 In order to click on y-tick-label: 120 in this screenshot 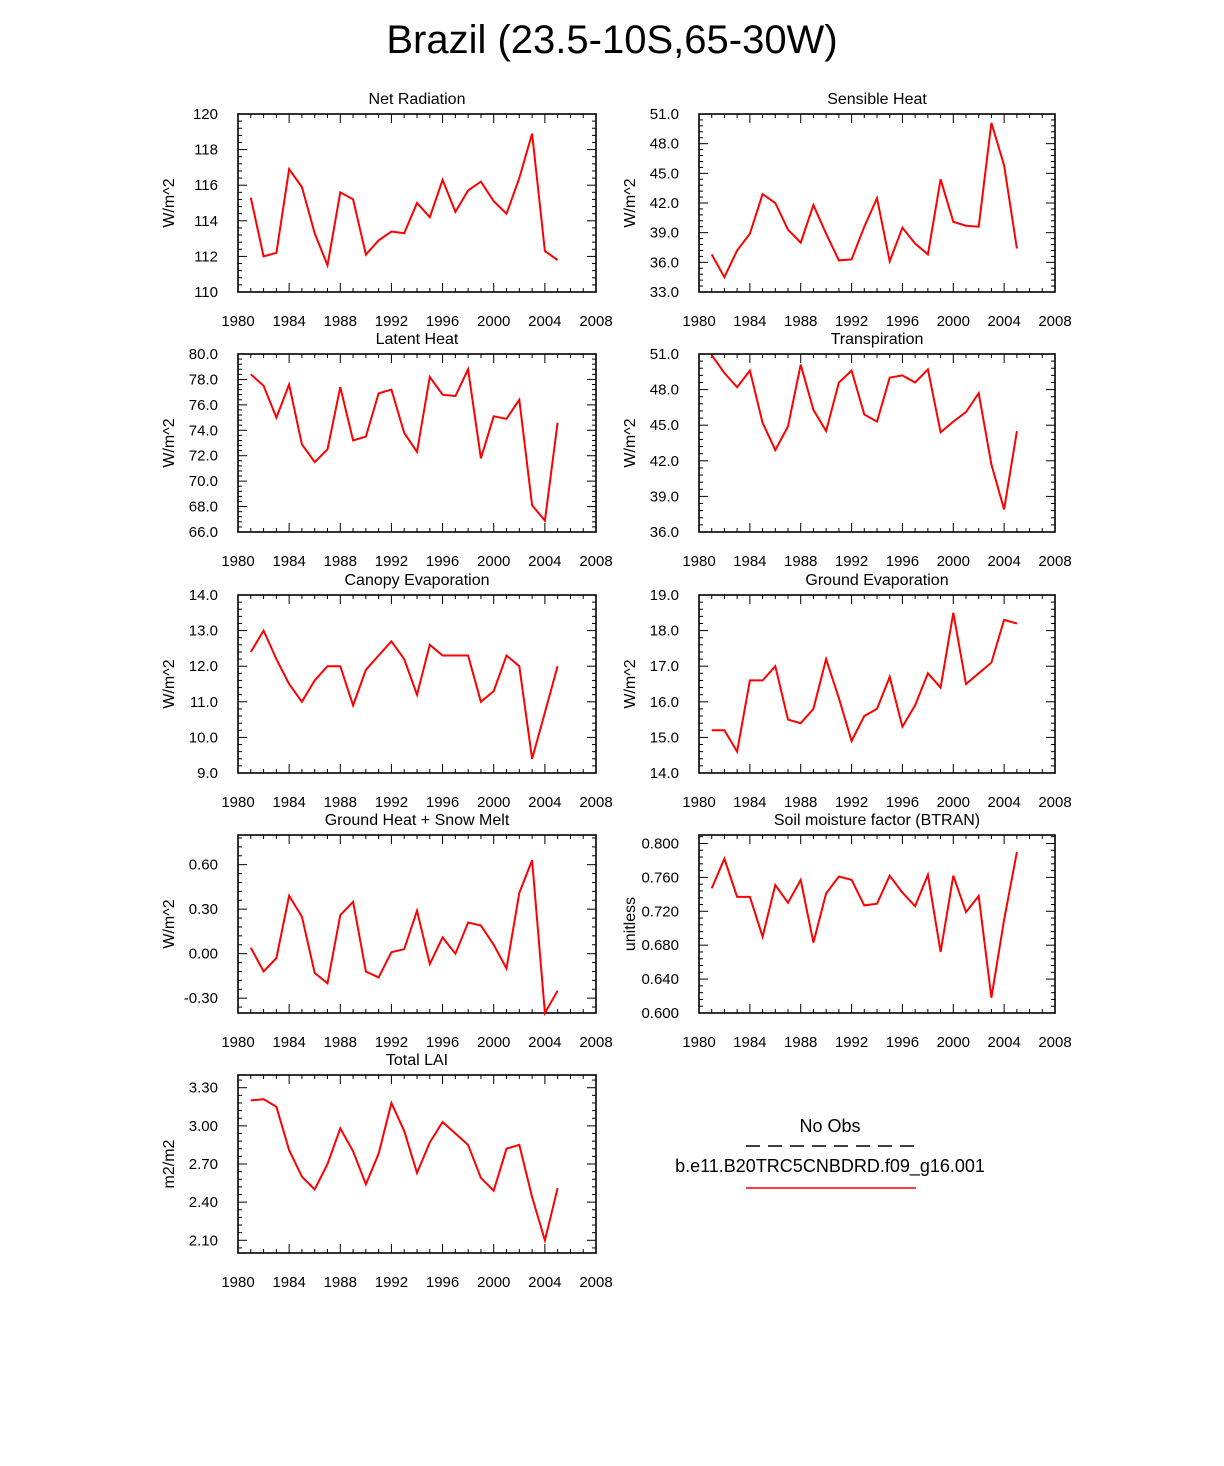, I will do `click(205, 114)`.